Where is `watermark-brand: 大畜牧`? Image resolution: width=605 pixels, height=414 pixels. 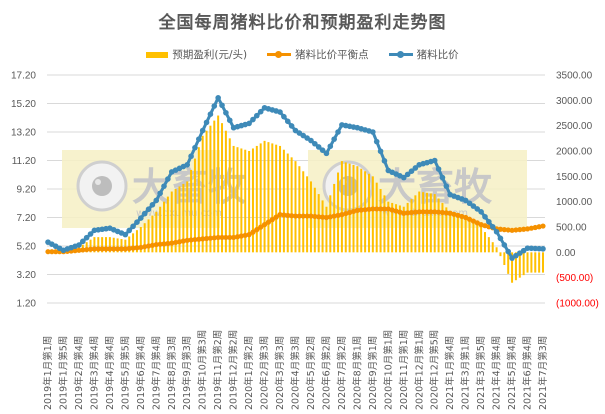 watermark-brand: 大畜牧 is located at coordinates (189, 187).